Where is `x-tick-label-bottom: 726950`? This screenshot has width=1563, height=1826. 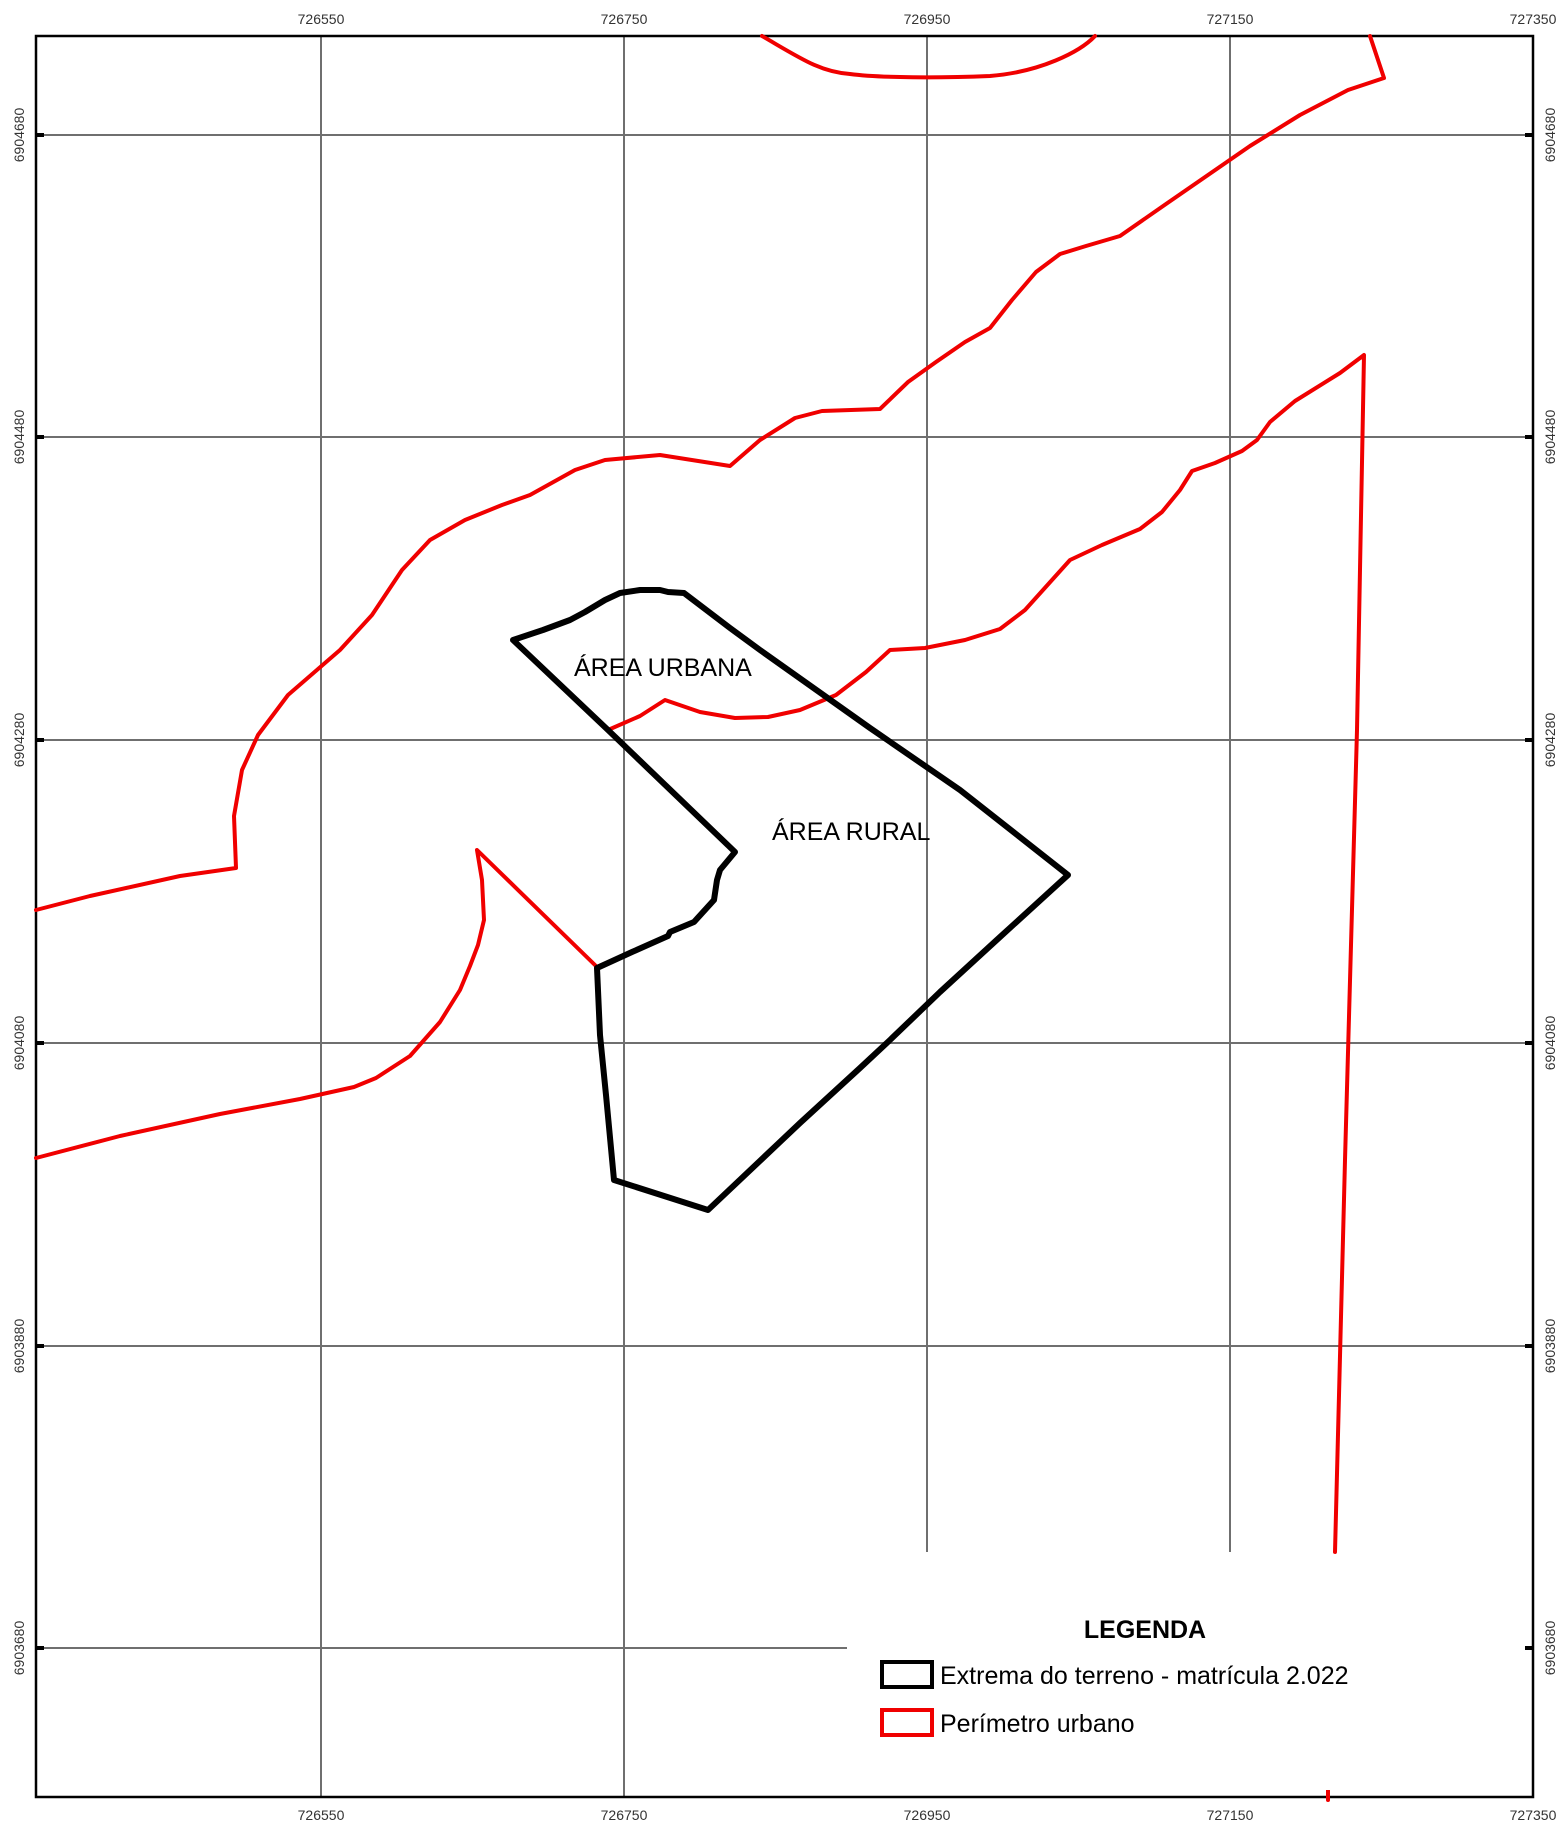 x-tick-label-bottom: 726950 is located at coordinates (927, 1815).